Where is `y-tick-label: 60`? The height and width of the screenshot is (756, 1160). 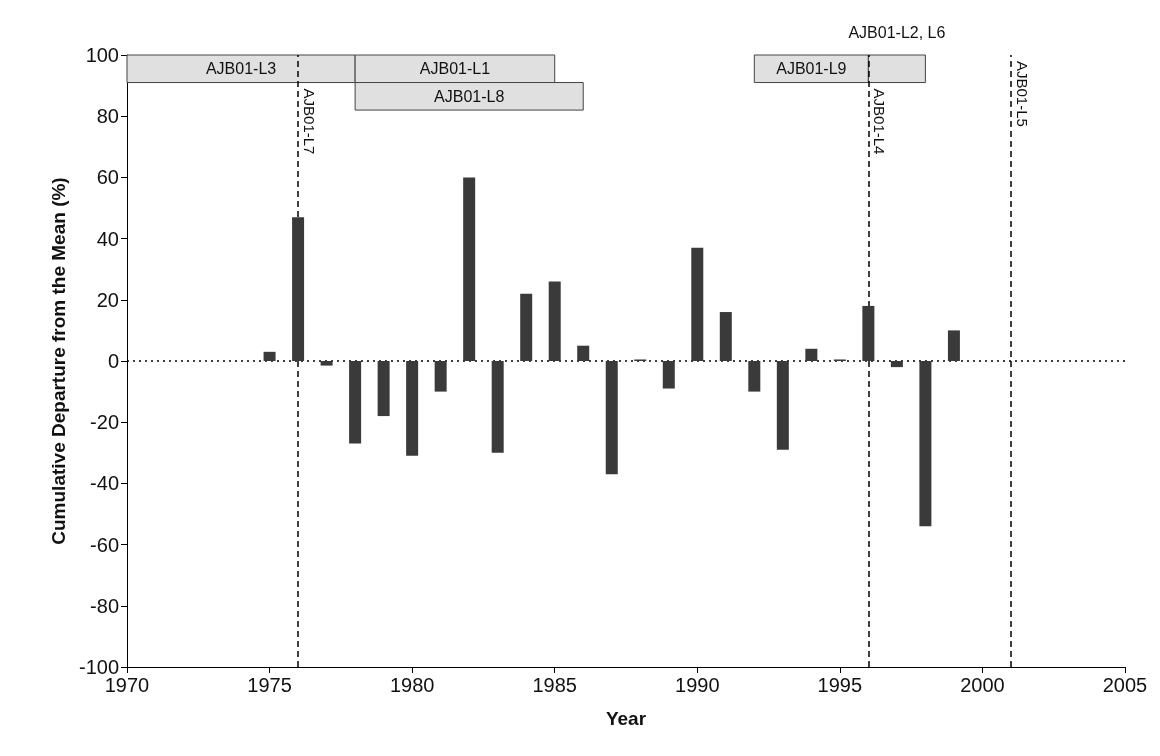
y-tick-label: 60 is located at coordinates (107, 177).